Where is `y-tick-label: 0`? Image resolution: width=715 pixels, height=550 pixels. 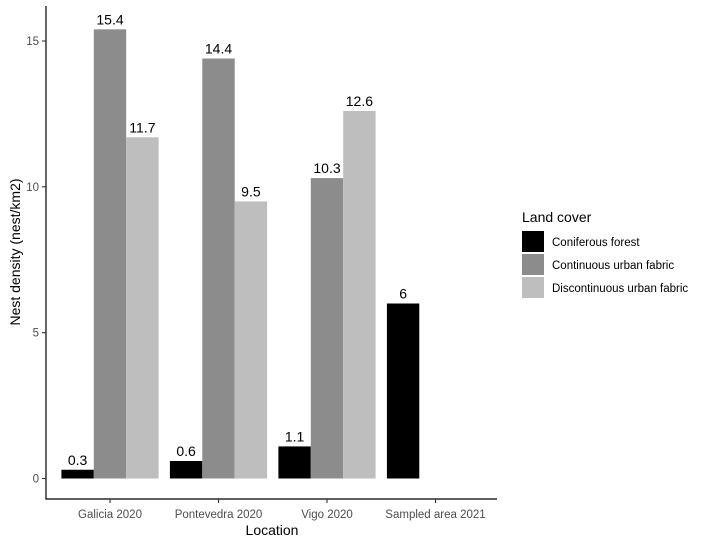 y-tick-label: 0 is located at coordinates (36, 480).